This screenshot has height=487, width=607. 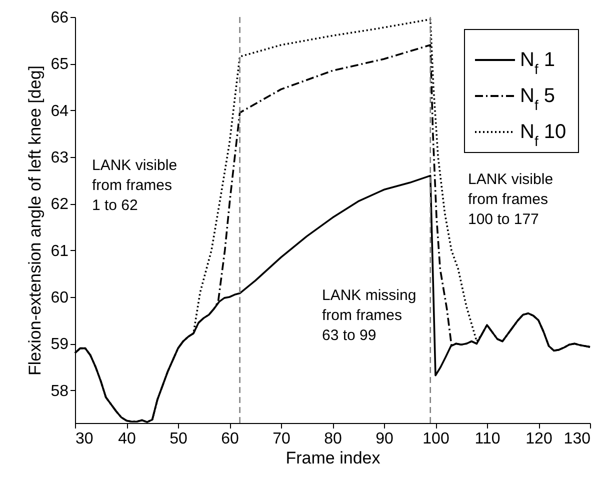 What do you see at coordinates (59, 345) in the screenshot?
I see `y-tick-label: 59` at bounding box center [59, 345].